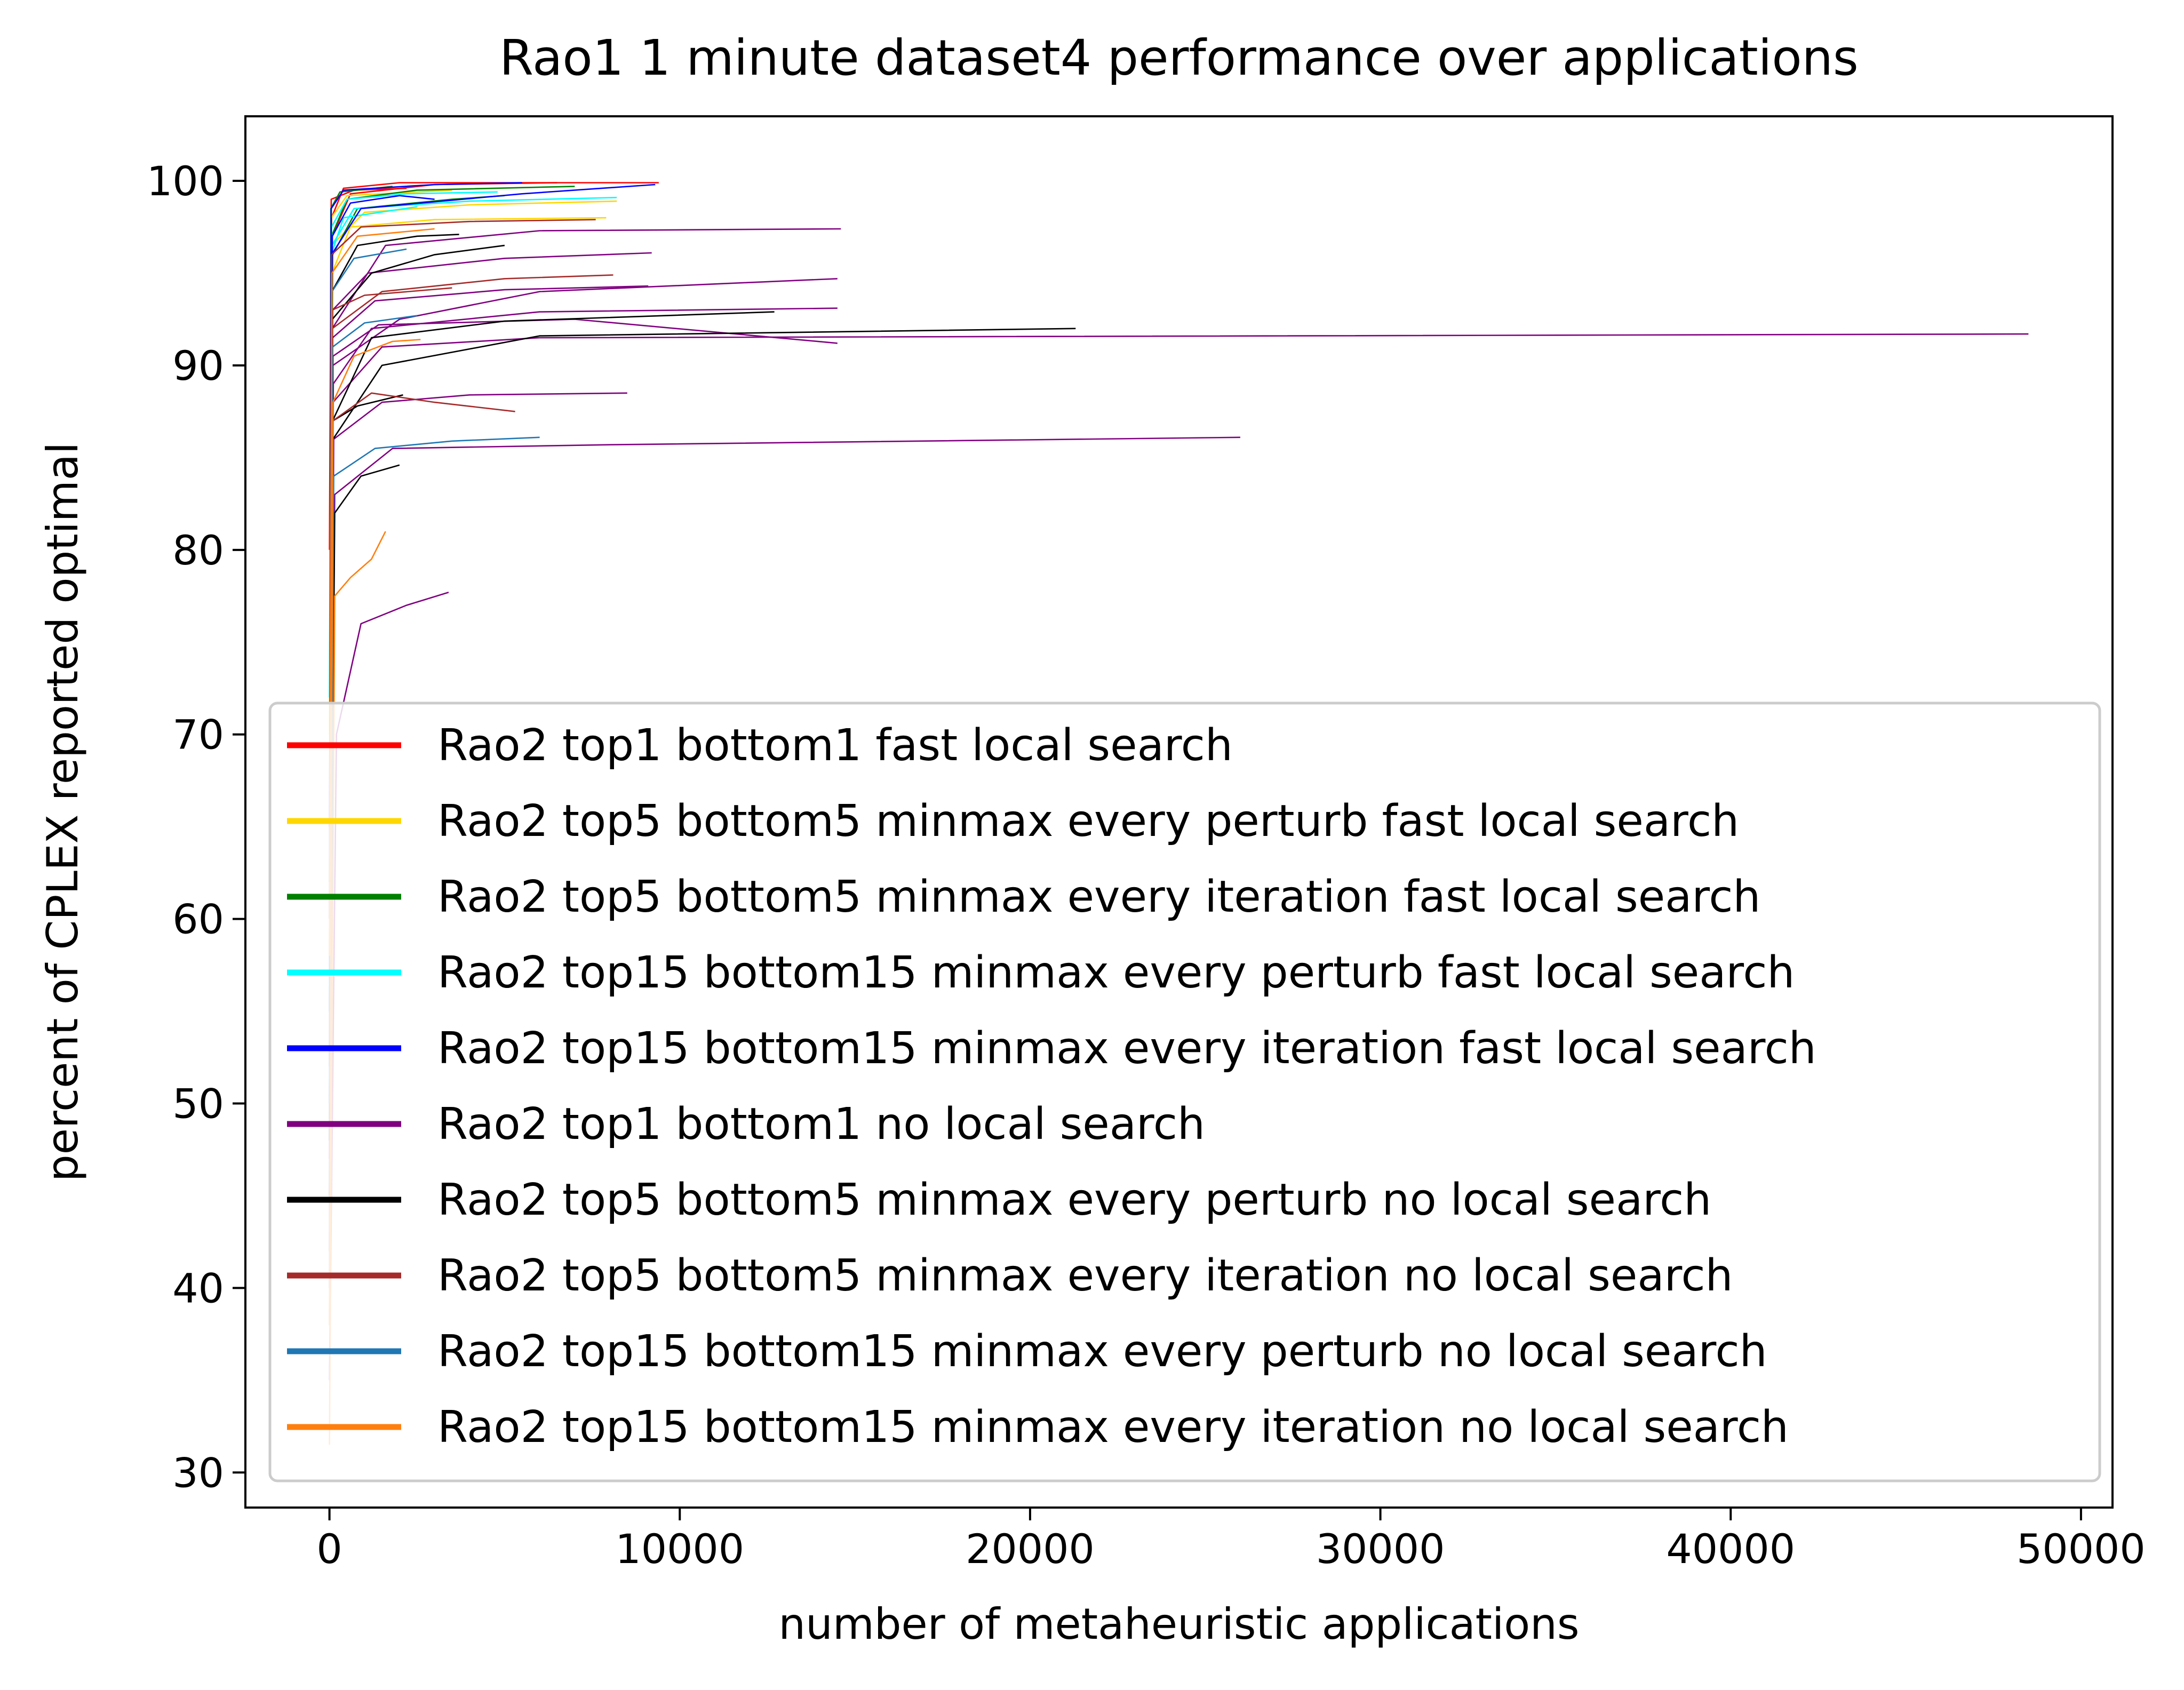 The image size is (2184, 1690). I want to click on y-tick-label: 40, so click(198, 1288).